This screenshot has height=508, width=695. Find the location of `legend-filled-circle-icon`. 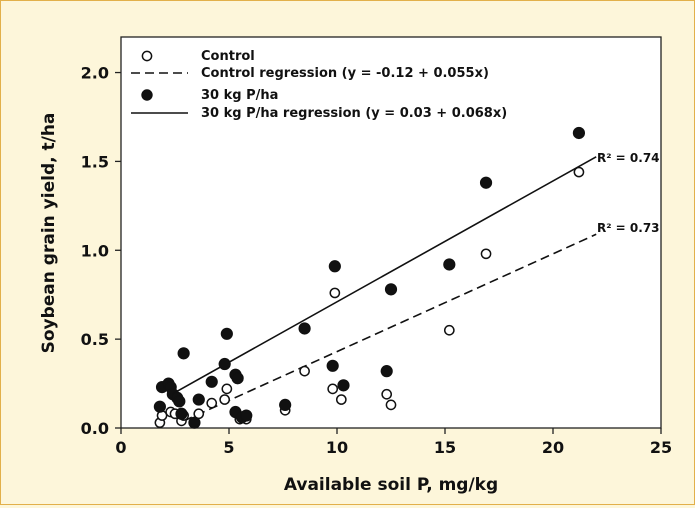

legend-filled-circle-icon is located at coordinates (147, 95).